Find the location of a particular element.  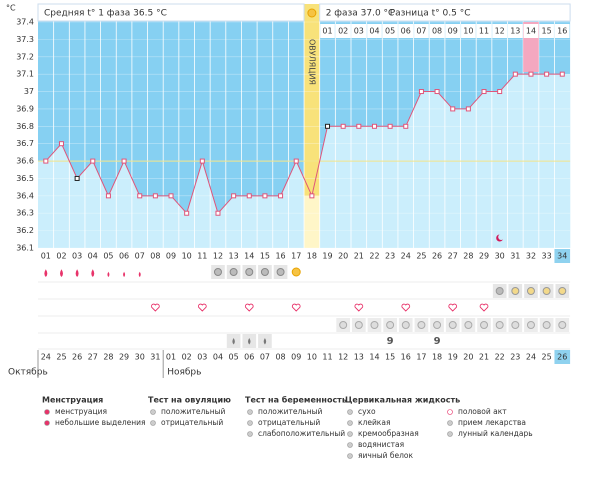

ovulation-label: ОВУЛЯЦИЯ is located at coordinates (311, 62).